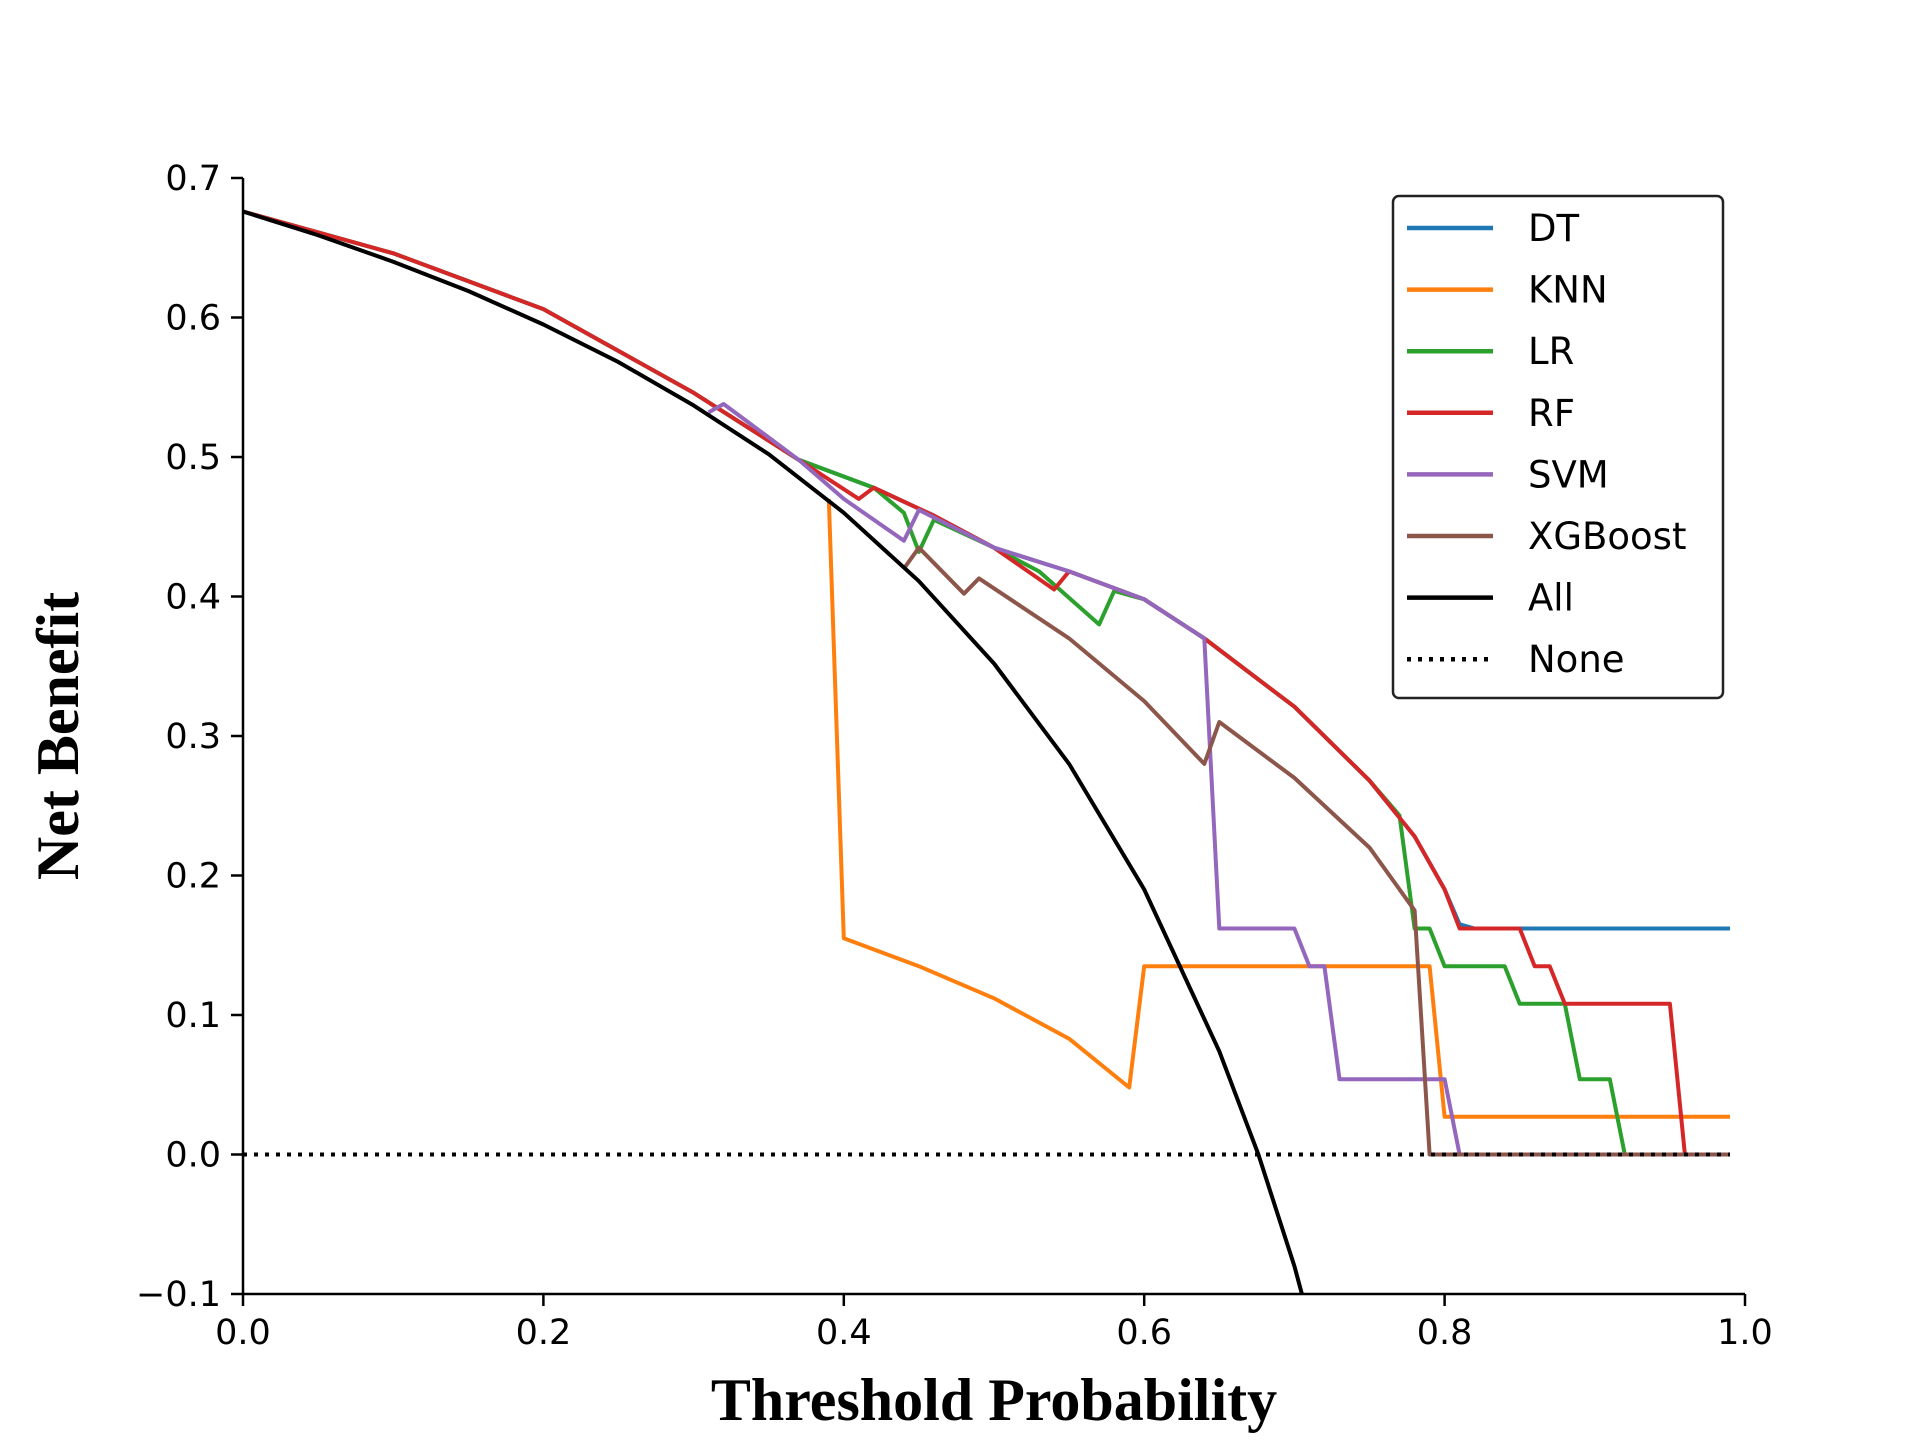 Image resolution: width=1920 pixels, height=1440 pixels. I want to click on y-tick-label: 0.5, so click(193, 458).